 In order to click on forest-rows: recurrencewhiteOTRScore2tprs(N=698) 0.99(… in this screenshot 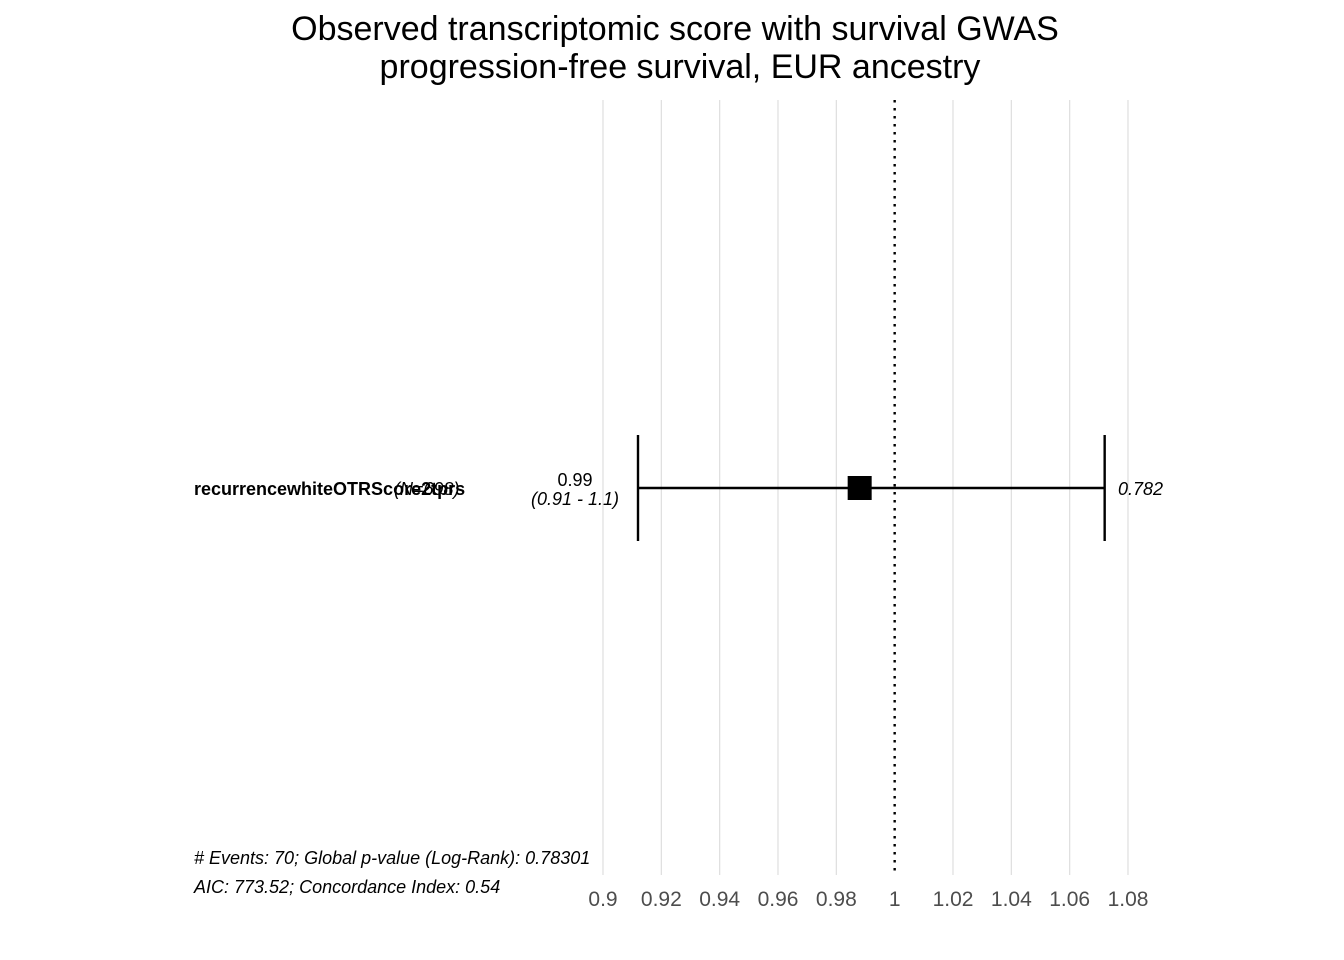, I will do `click(678, 488)`.